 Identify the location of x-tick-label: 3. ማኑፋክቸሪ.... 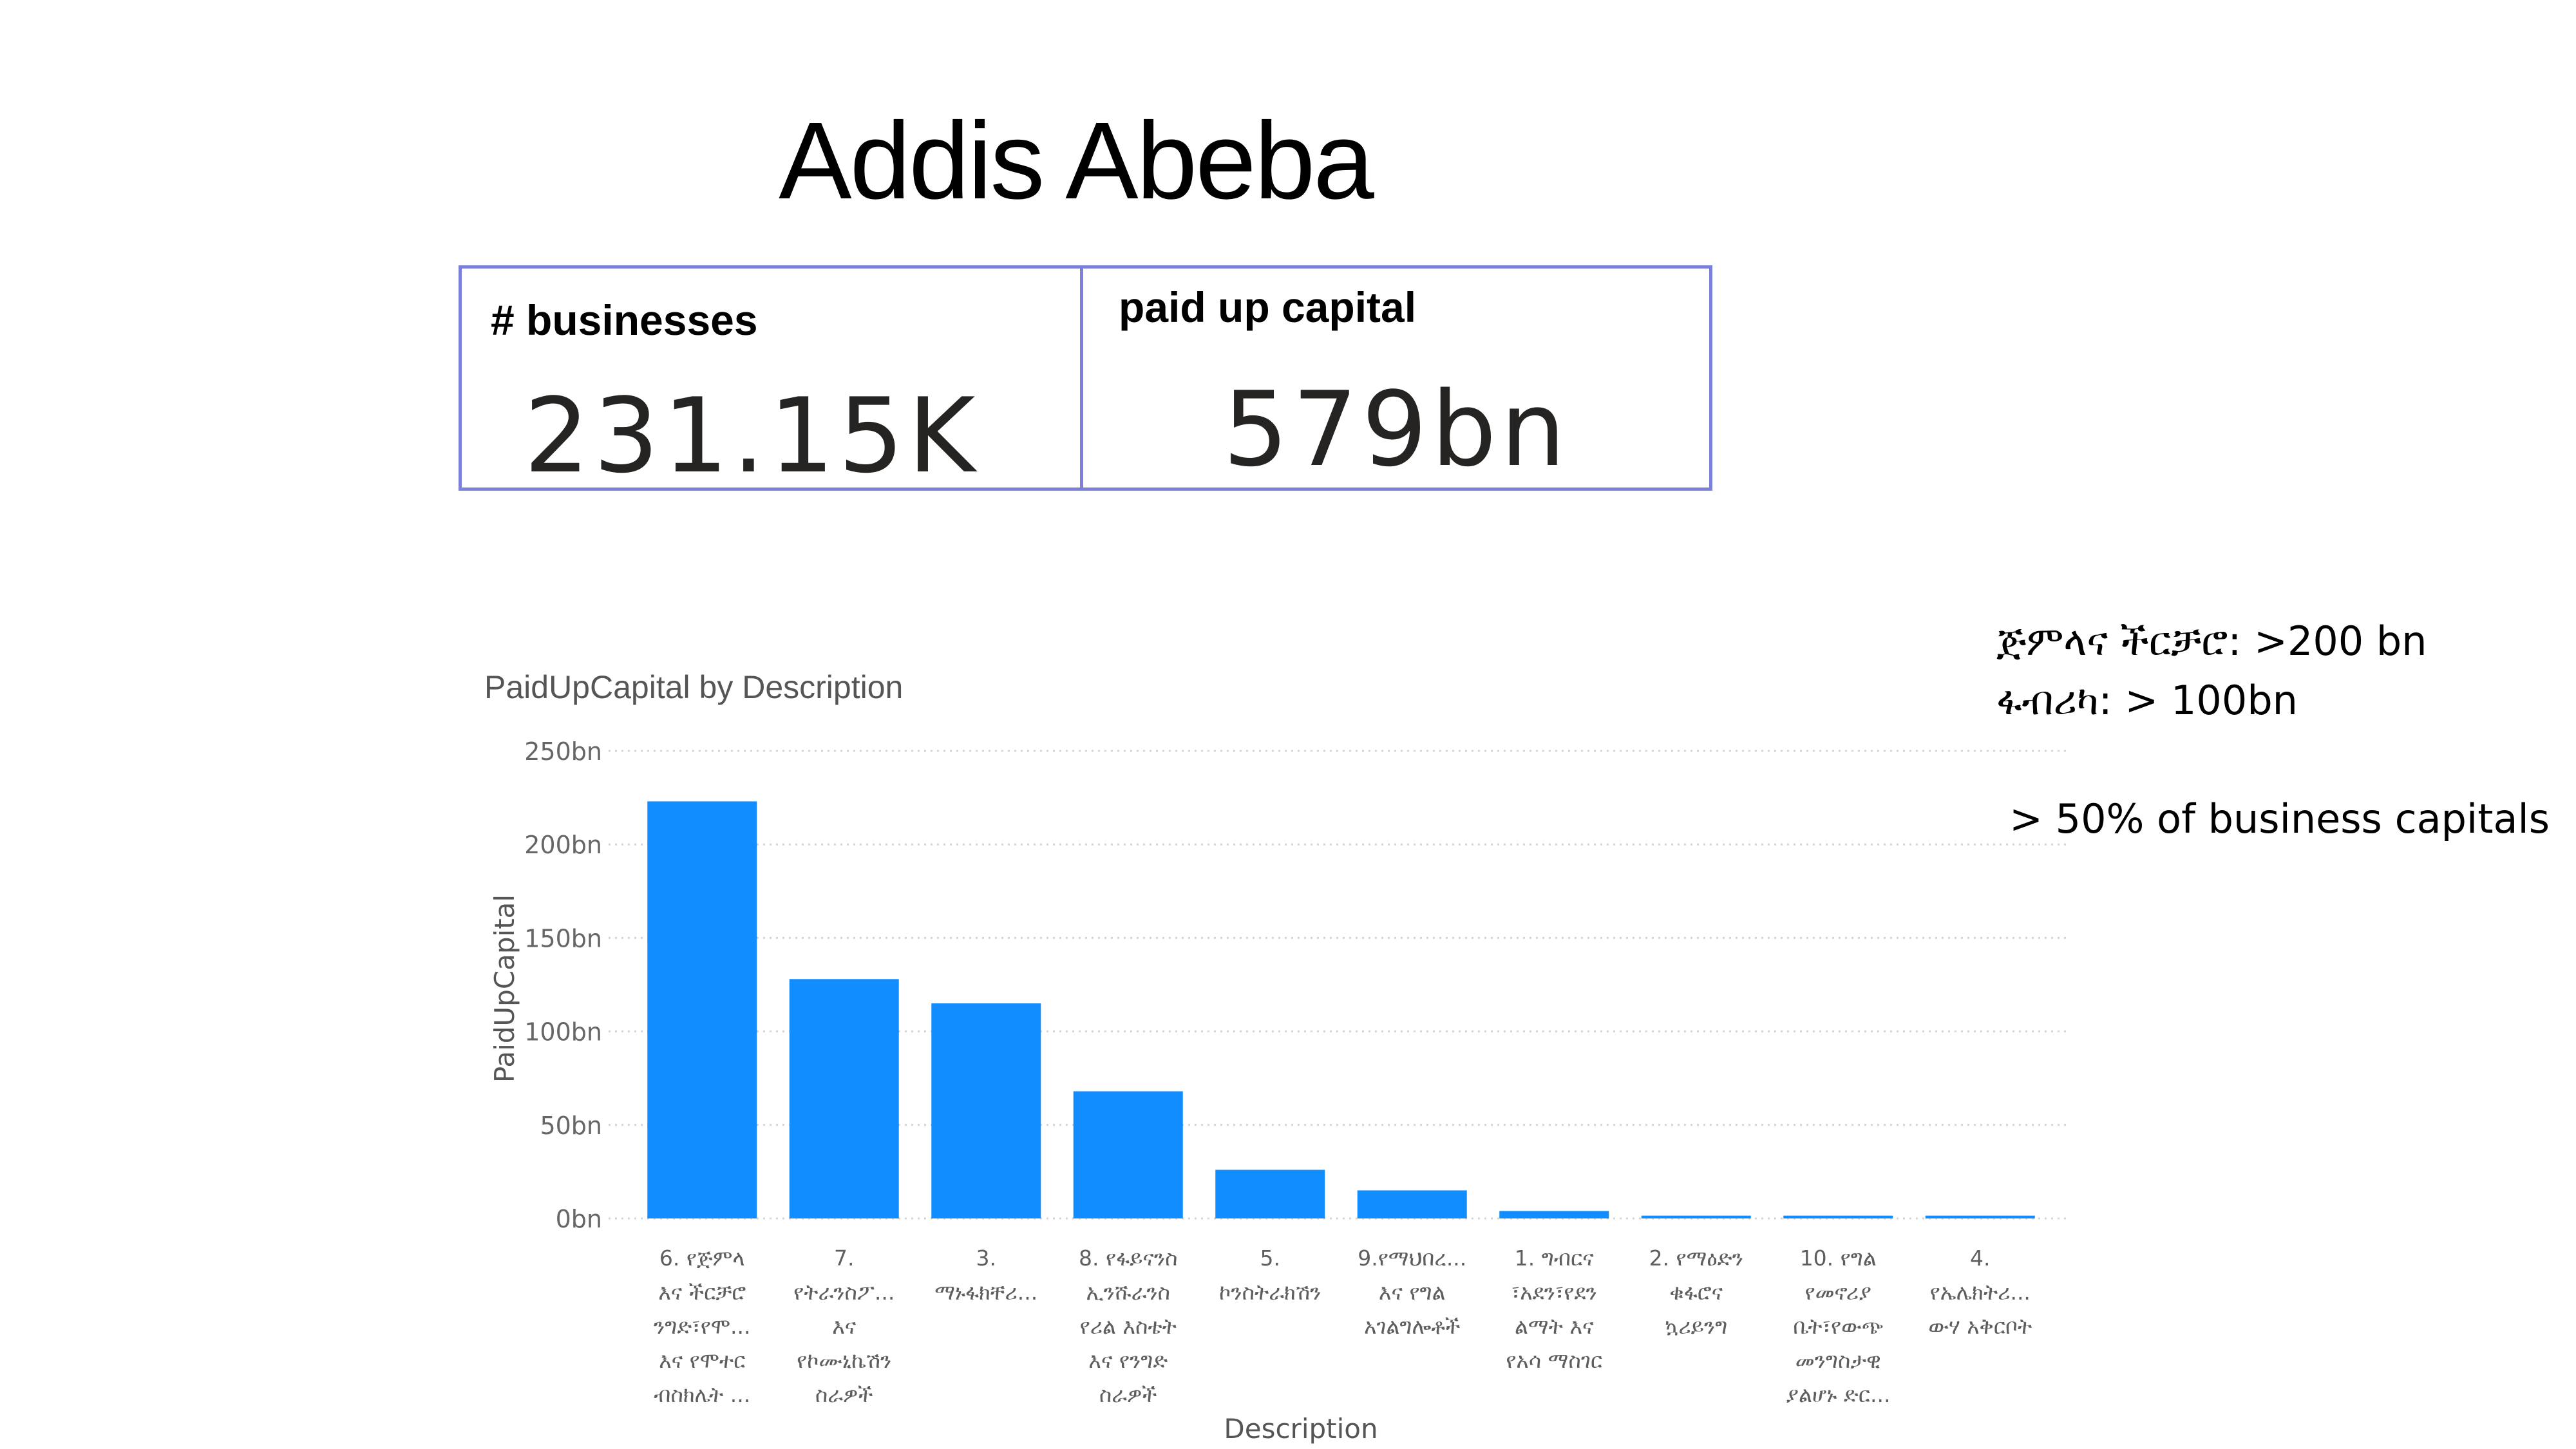
(985, 1275).